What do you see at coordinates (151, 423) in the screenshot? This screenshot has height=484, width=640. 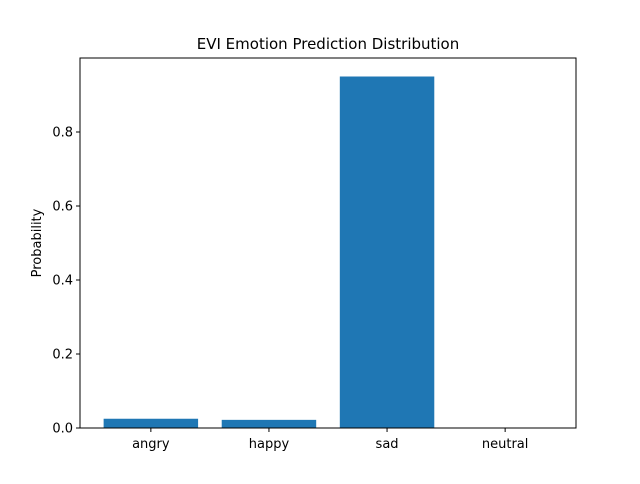 I see `bar-angry` at bounding box center [151, 423].